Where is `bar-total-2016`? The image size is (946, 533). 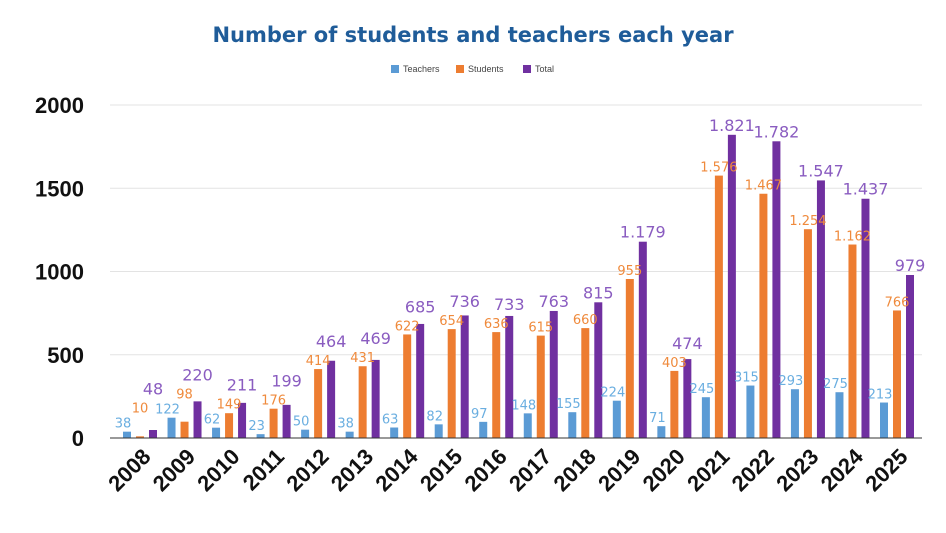 bar-total-2016 is located at coordinates (509, 376).